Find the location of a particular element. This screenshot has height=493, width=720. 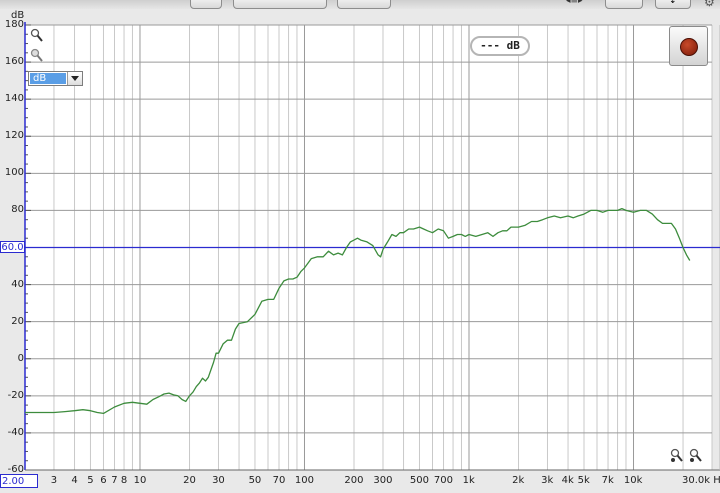

toolbar-segment is located at coordinates (624, 4).